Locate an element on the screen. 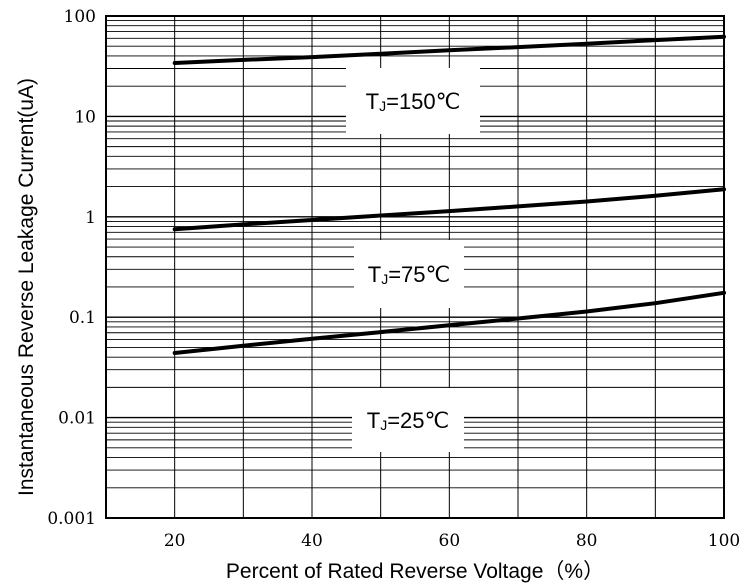  x-tick-label: 40 is located at coordinates (312, 541).